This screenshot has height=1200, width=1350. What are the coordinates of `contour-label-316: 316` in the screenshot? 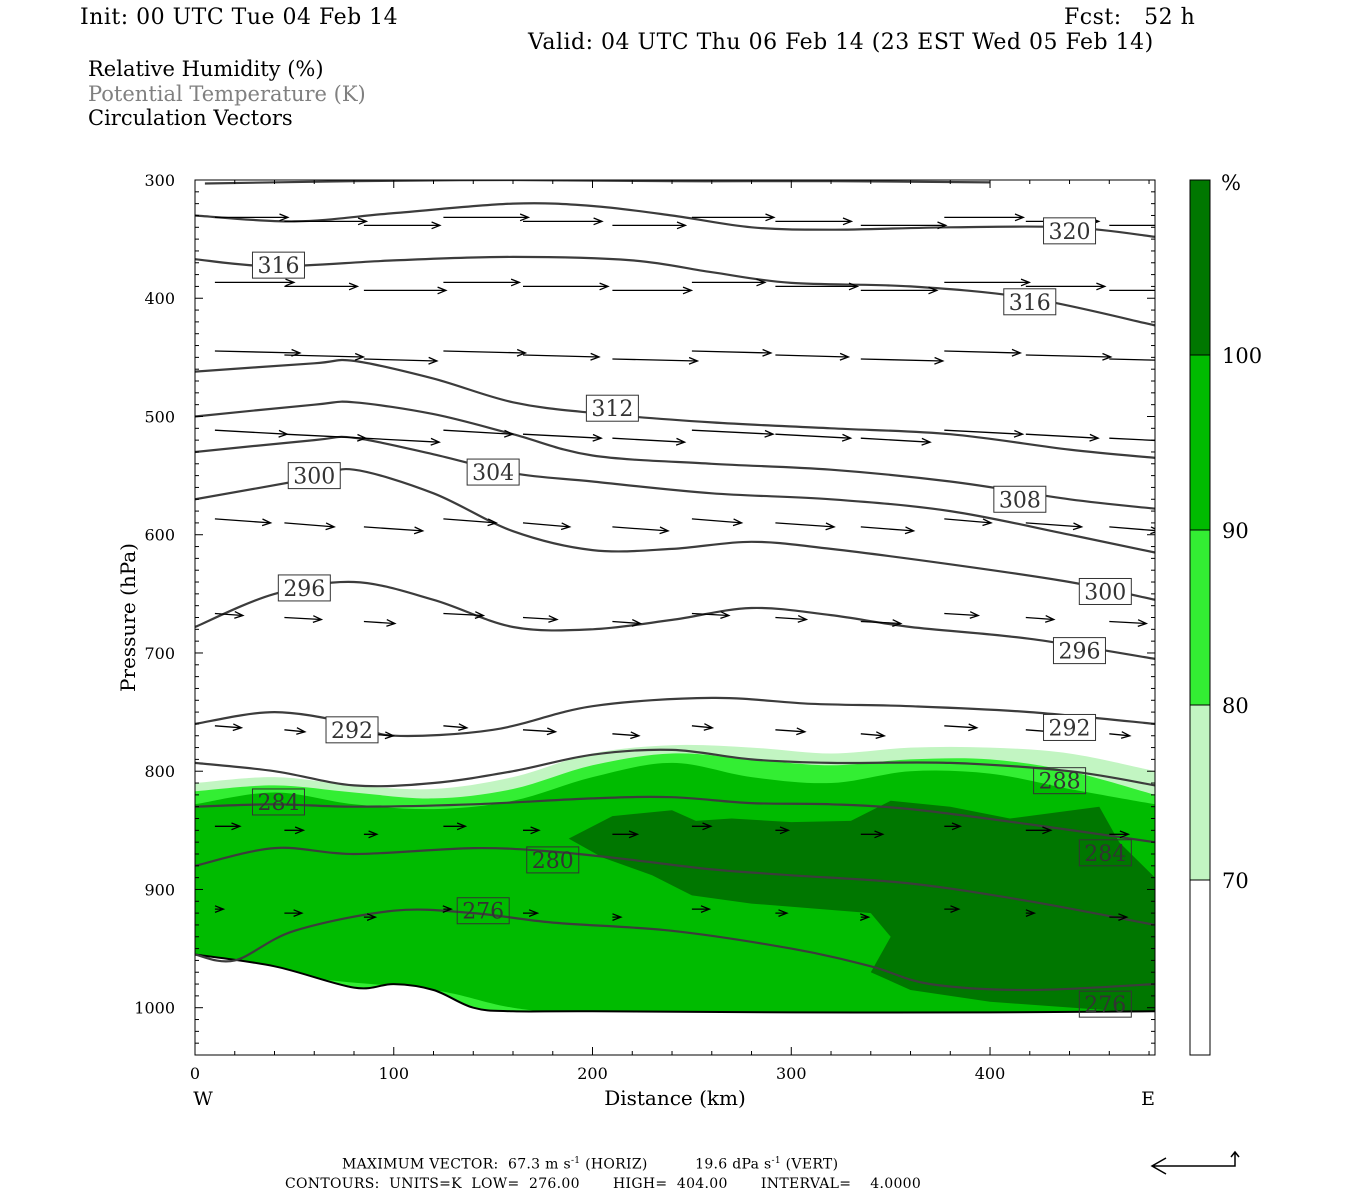 It's located at (1030, 303).